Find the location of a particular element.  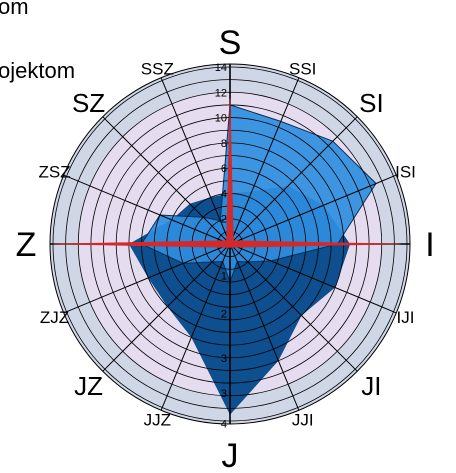

direction-label-jz: JZ is located at coordinates (88, 386).